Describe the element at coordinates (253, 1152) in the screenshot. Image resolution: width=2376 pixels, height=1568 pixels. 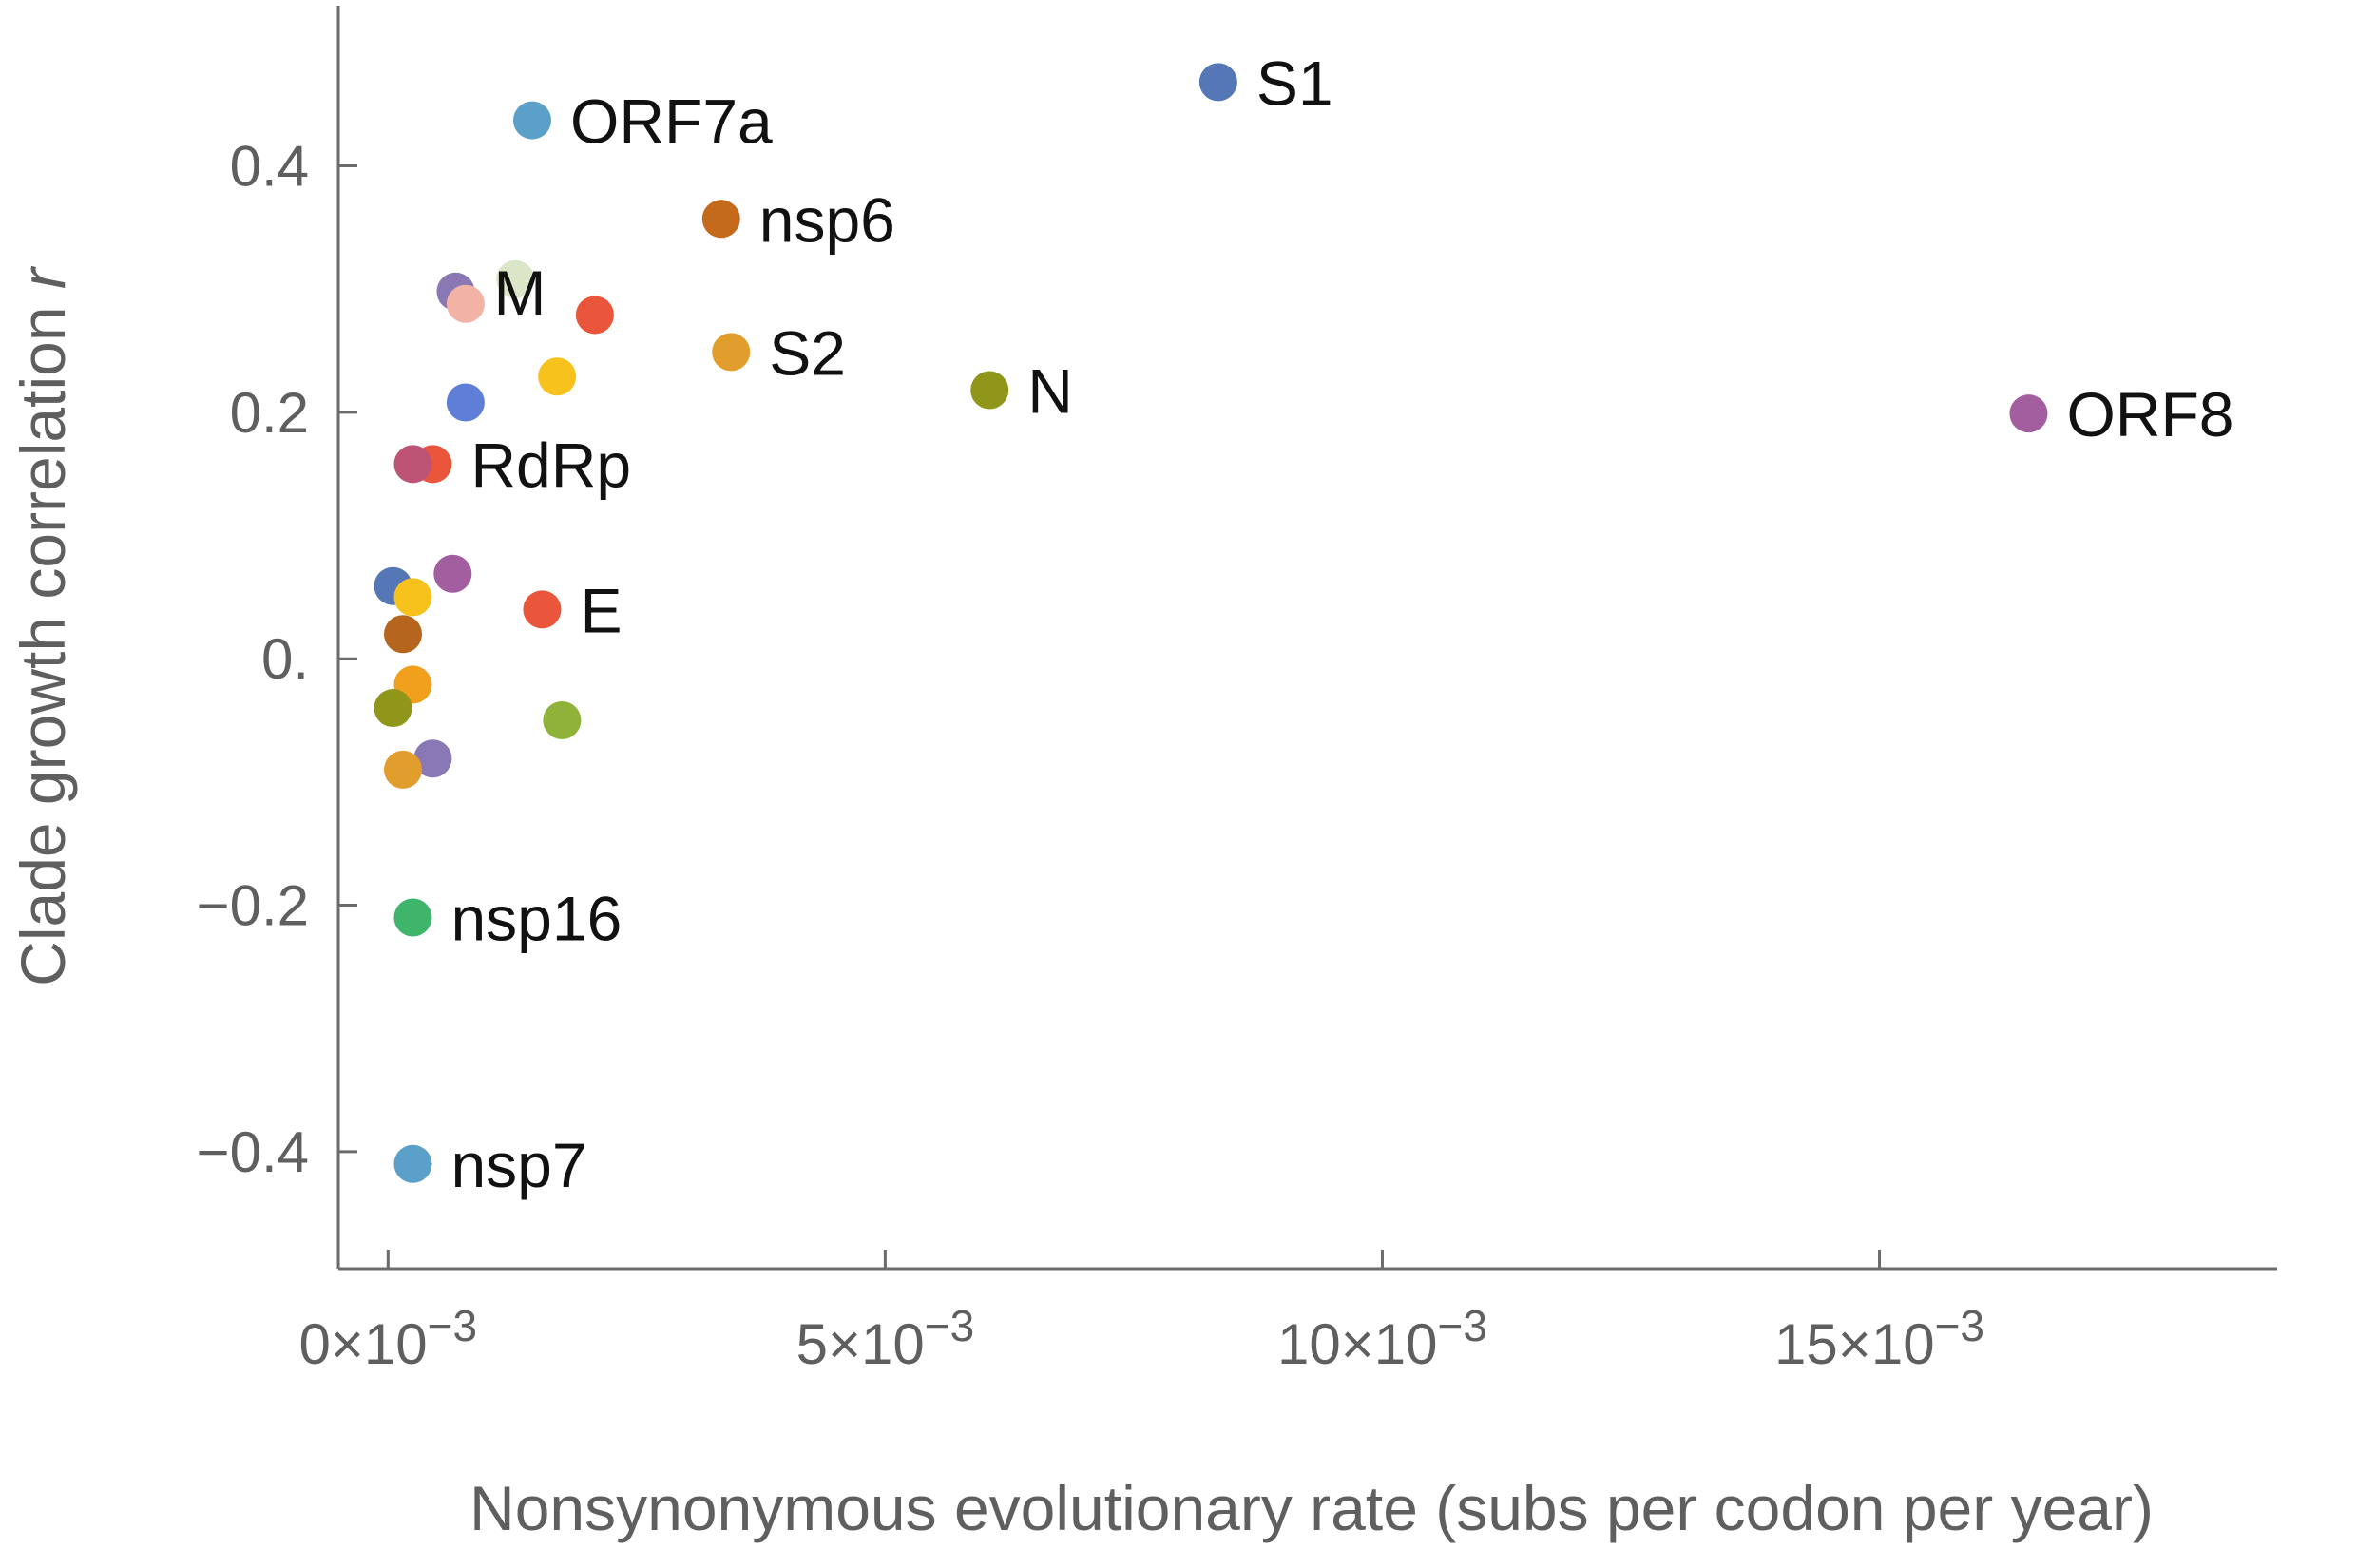
I see `y-tick-label: −0.4` at that location.